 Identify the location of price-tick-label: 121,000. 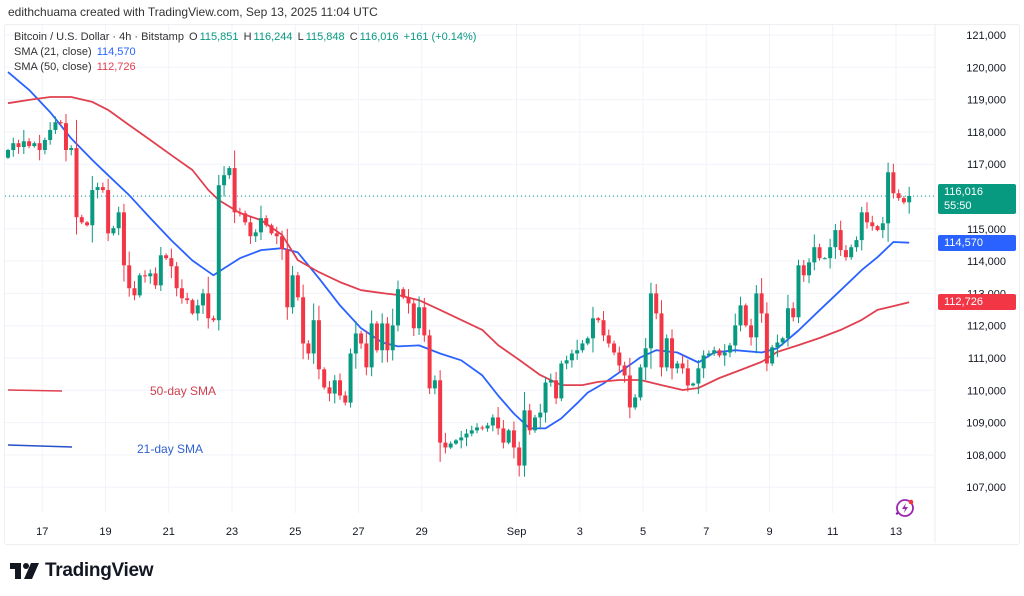
(986, 36).